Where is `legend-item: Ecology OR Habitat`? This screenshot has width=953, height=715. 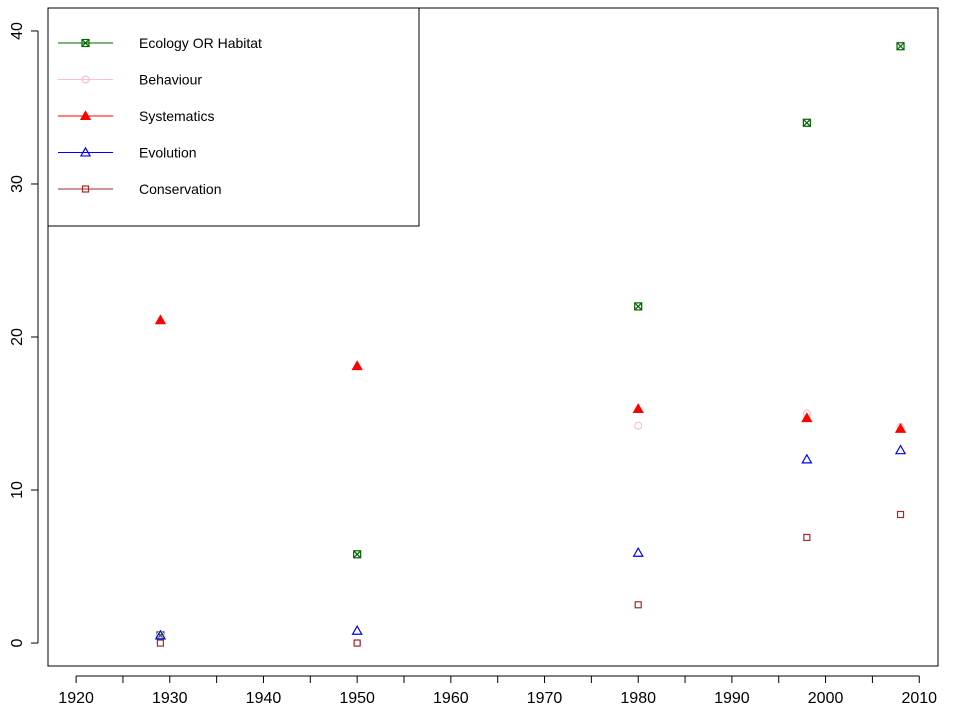
legend-item: Ecology OR Habitat is located at coordinates (160, 43).